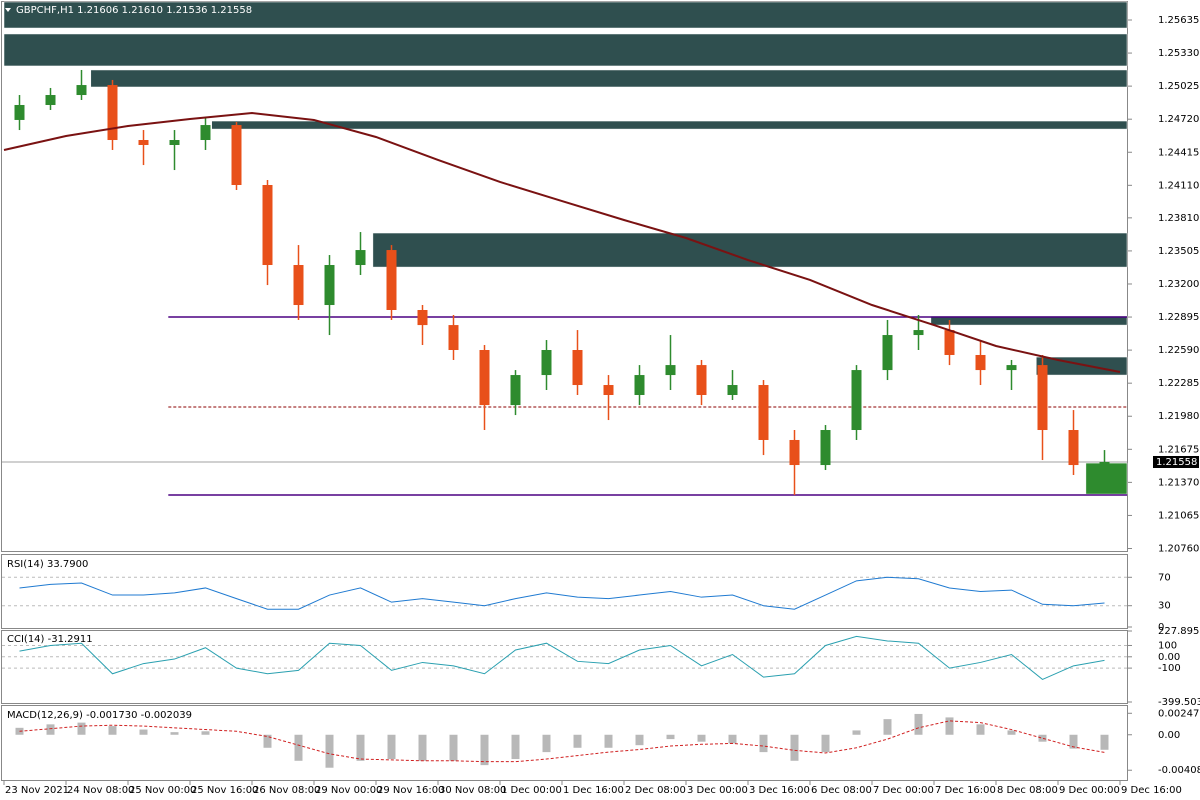 The height and width of the screenshot is (800, 1200). I want to click on y-tick-label: 1.23200, so click(1178, 284).